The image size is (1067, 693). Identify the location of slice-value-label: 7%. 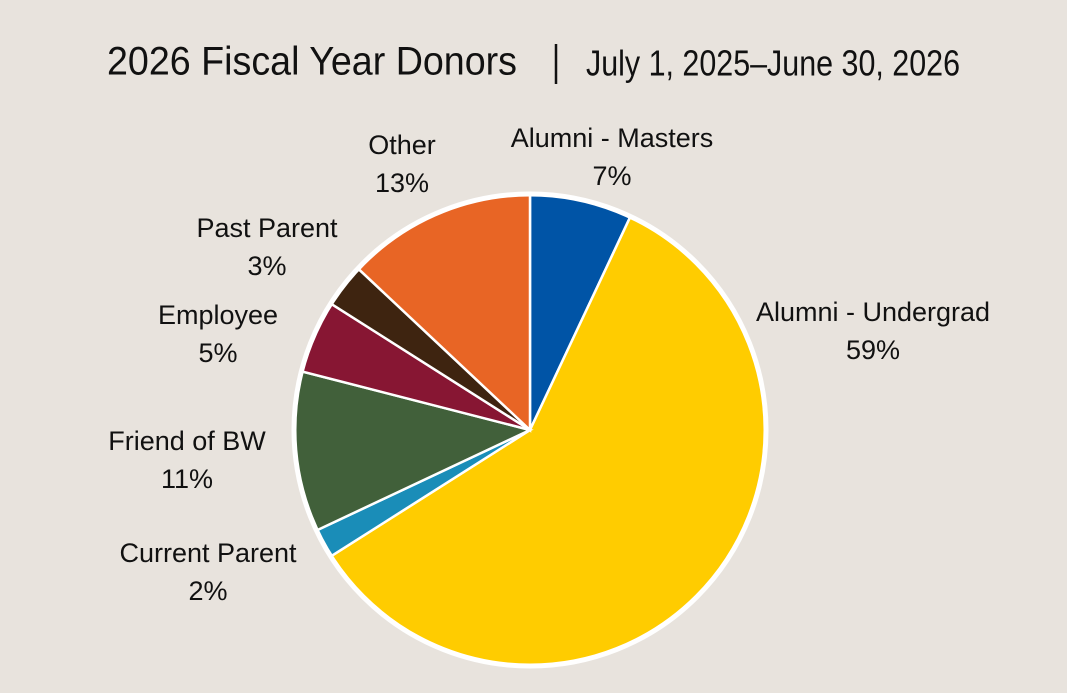
(611, 176).